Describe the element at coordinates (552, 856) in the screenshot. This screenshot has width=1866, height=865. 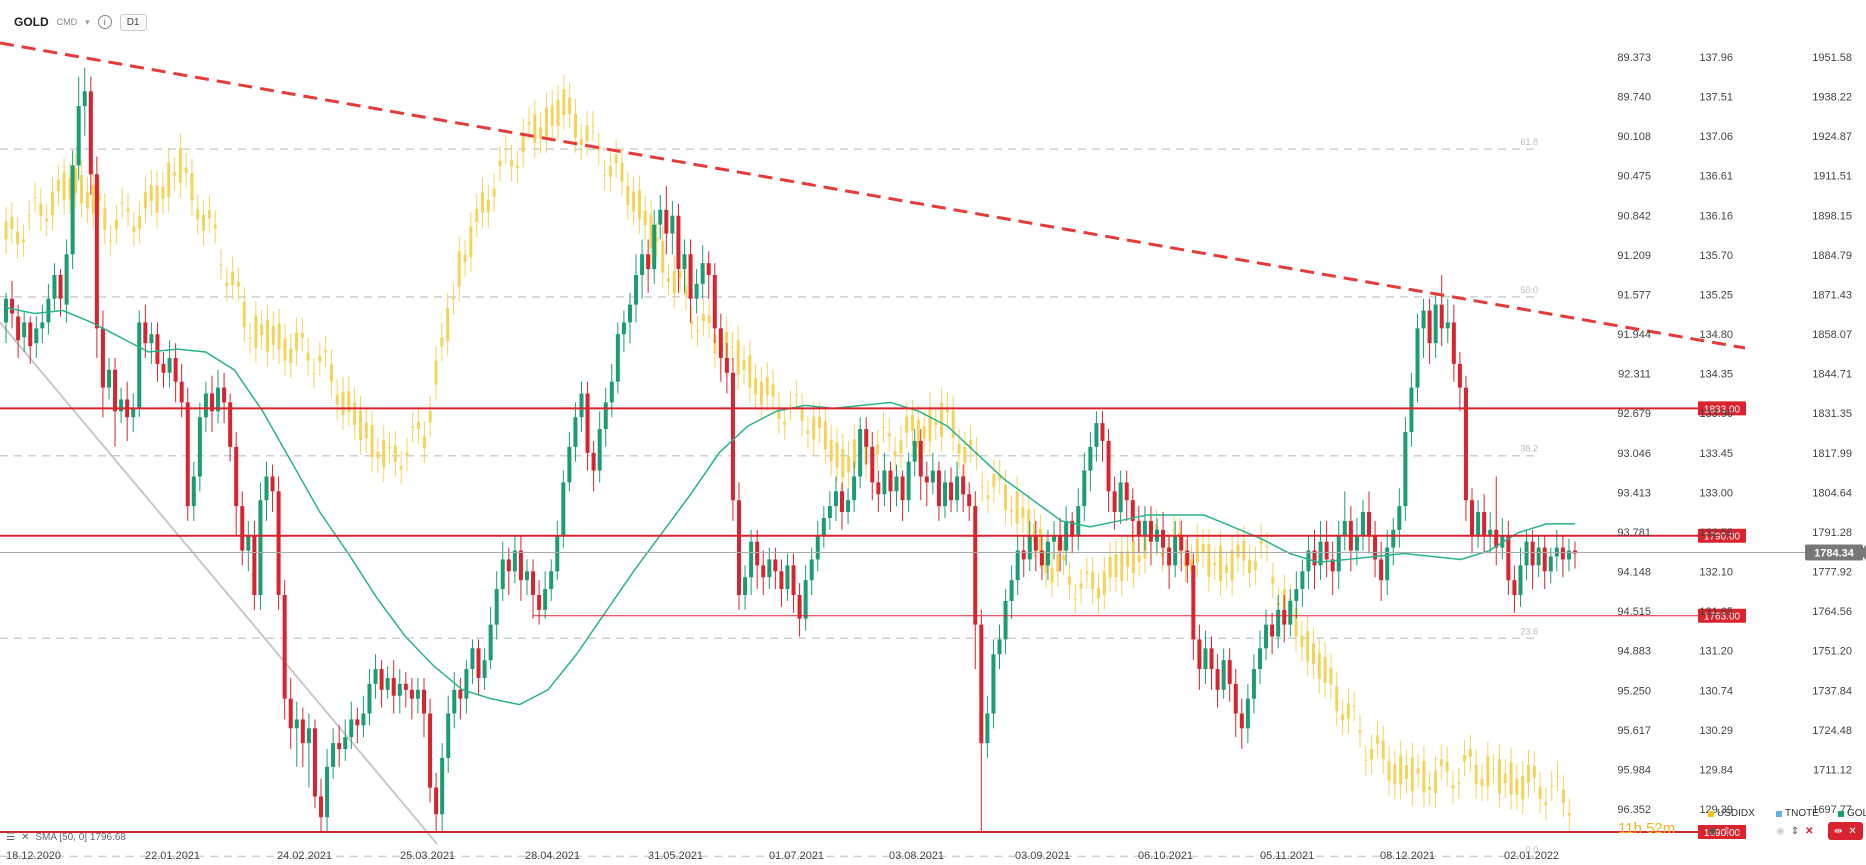
I see `x-tick-label: 28.04.2021` at that location.